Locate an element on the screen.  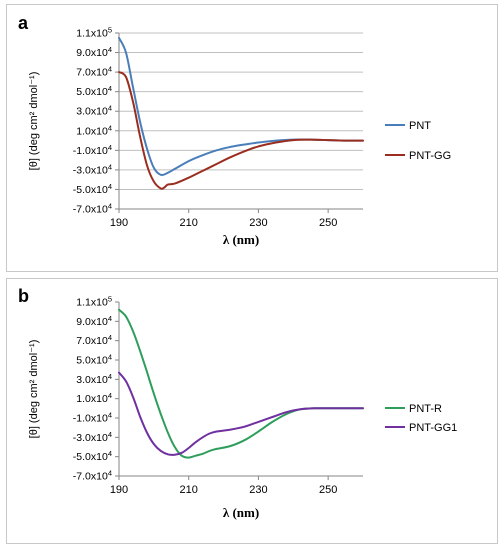
y-tick-label-a-4: 3.0x10⁴ is located at coordinates (94, 110).